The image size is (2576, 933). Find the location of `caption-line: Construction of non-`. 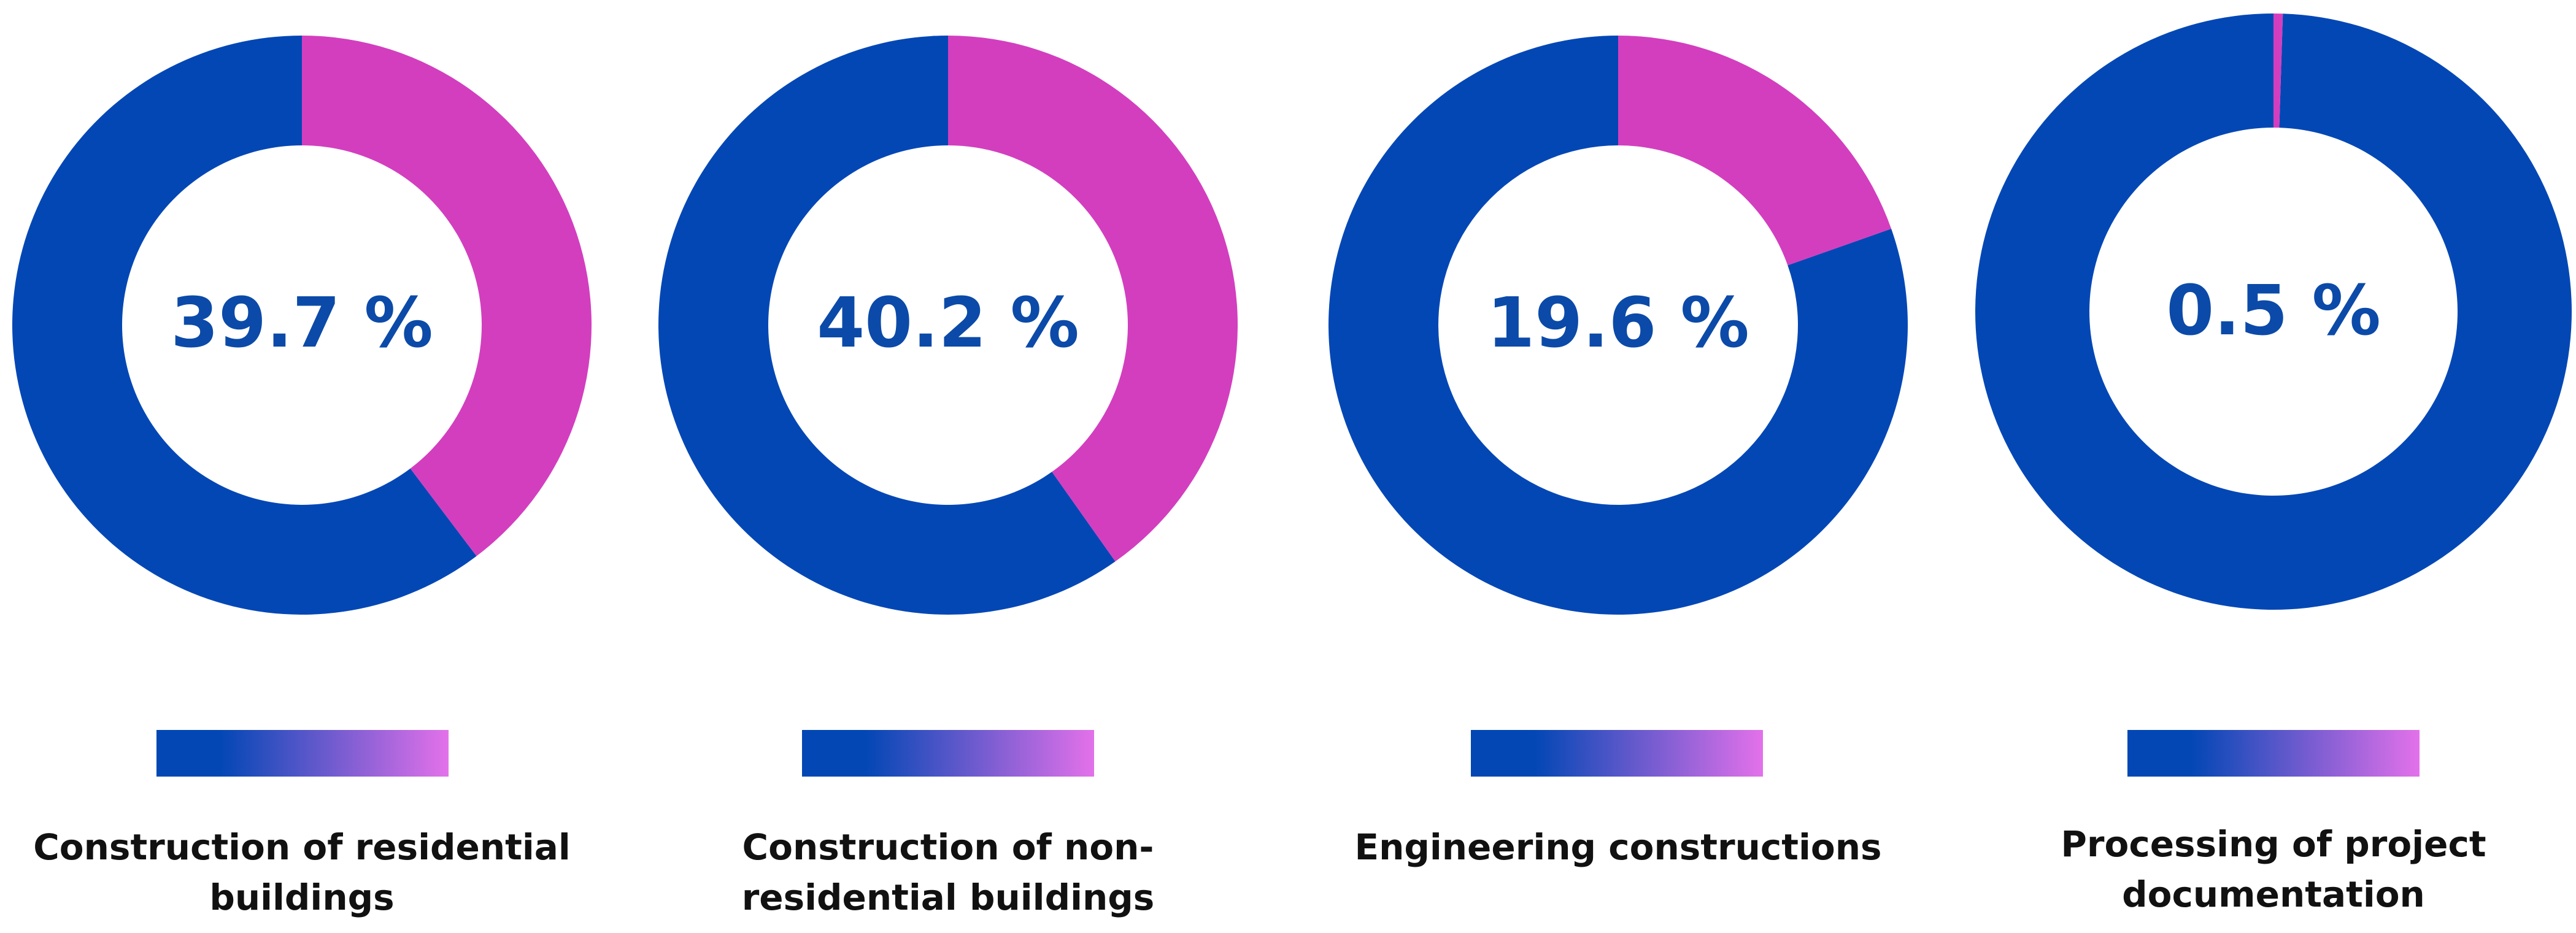

caption-line: Construction of non- is located at coordinates (948, 847).